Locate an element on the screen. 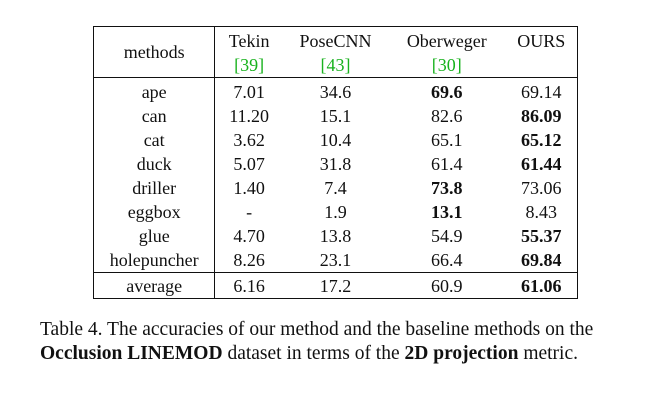  caption-dataset: Occlusion LINEMOD is located at coordinates (131, 353).